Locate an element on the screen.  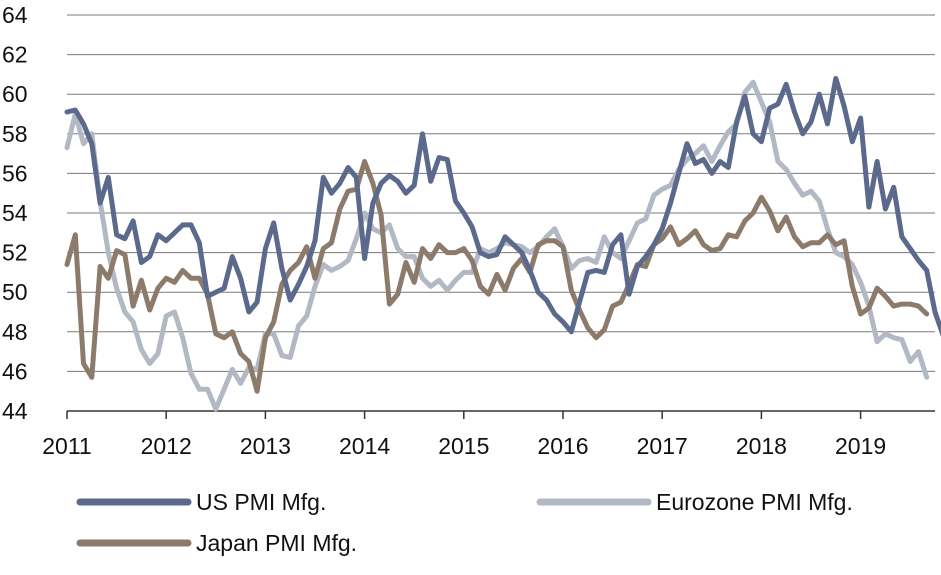
y-tick-label-60: 60 is located at coordinates (15, 94).